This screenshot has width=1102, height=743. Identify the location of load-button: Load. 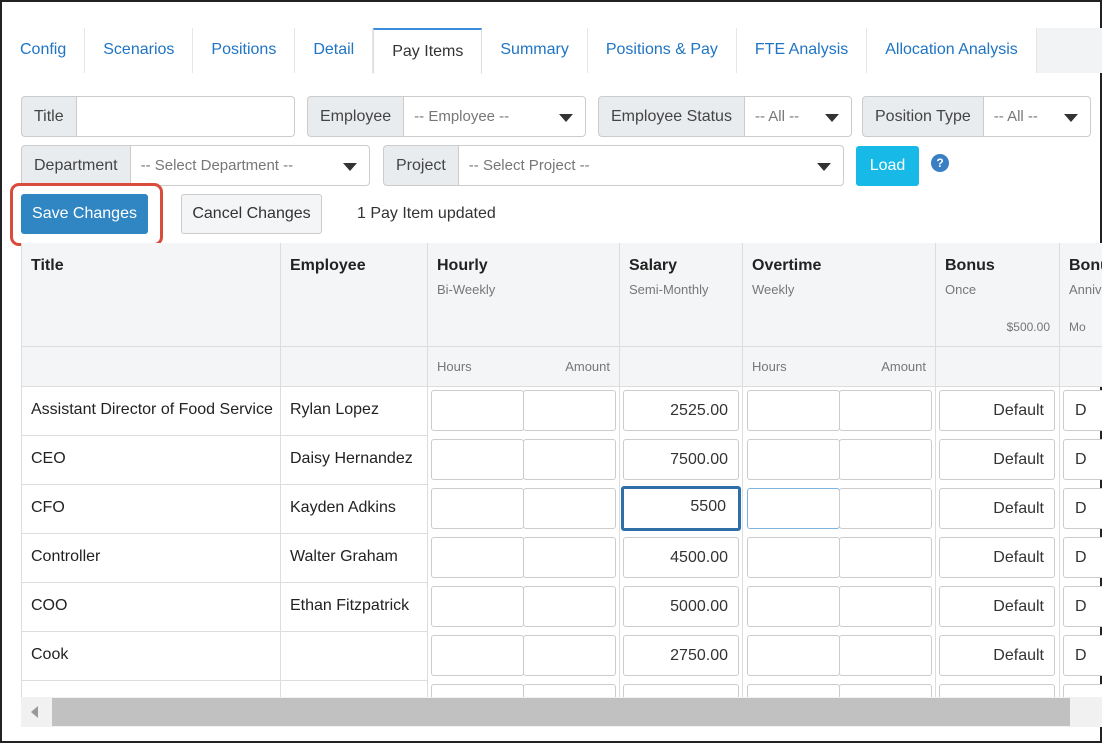
(887, 166).